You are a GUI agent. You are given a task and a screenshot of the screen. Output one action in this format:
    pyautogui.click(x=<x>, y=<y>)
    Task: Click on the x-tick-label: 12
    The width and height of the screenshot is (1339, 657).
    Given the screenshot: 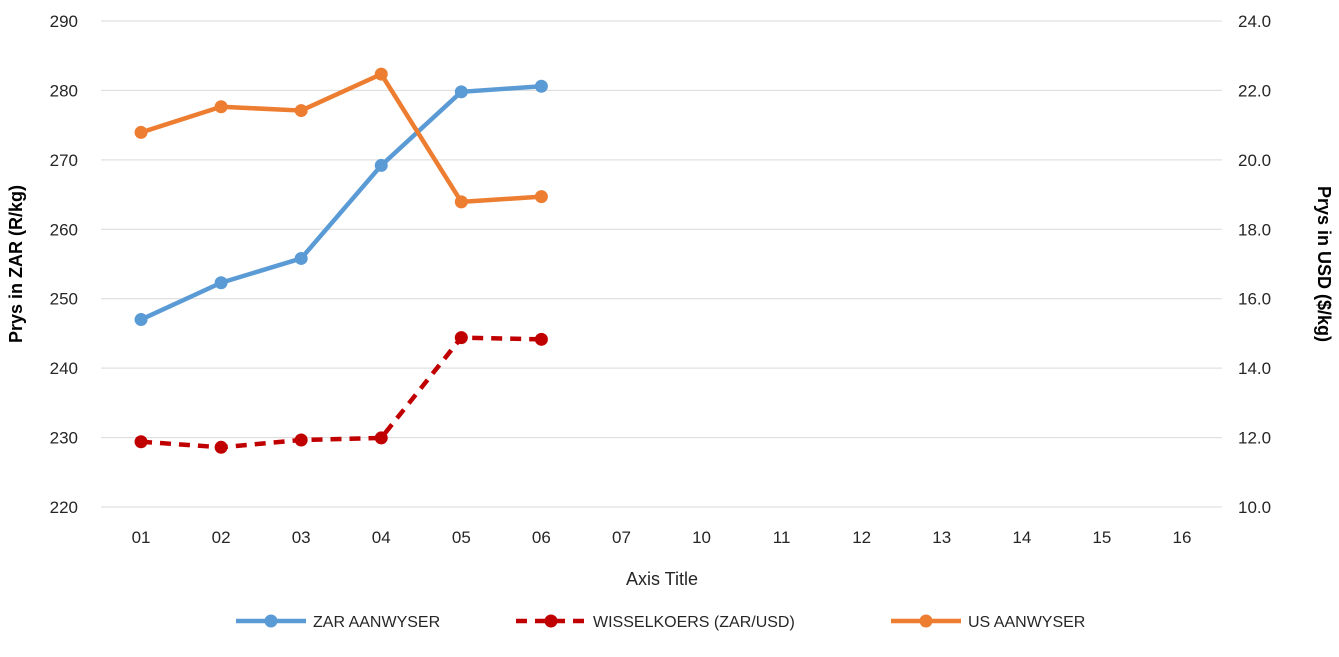 What is the action you would take?
    pyautogui.click(x=861, y=537)
    